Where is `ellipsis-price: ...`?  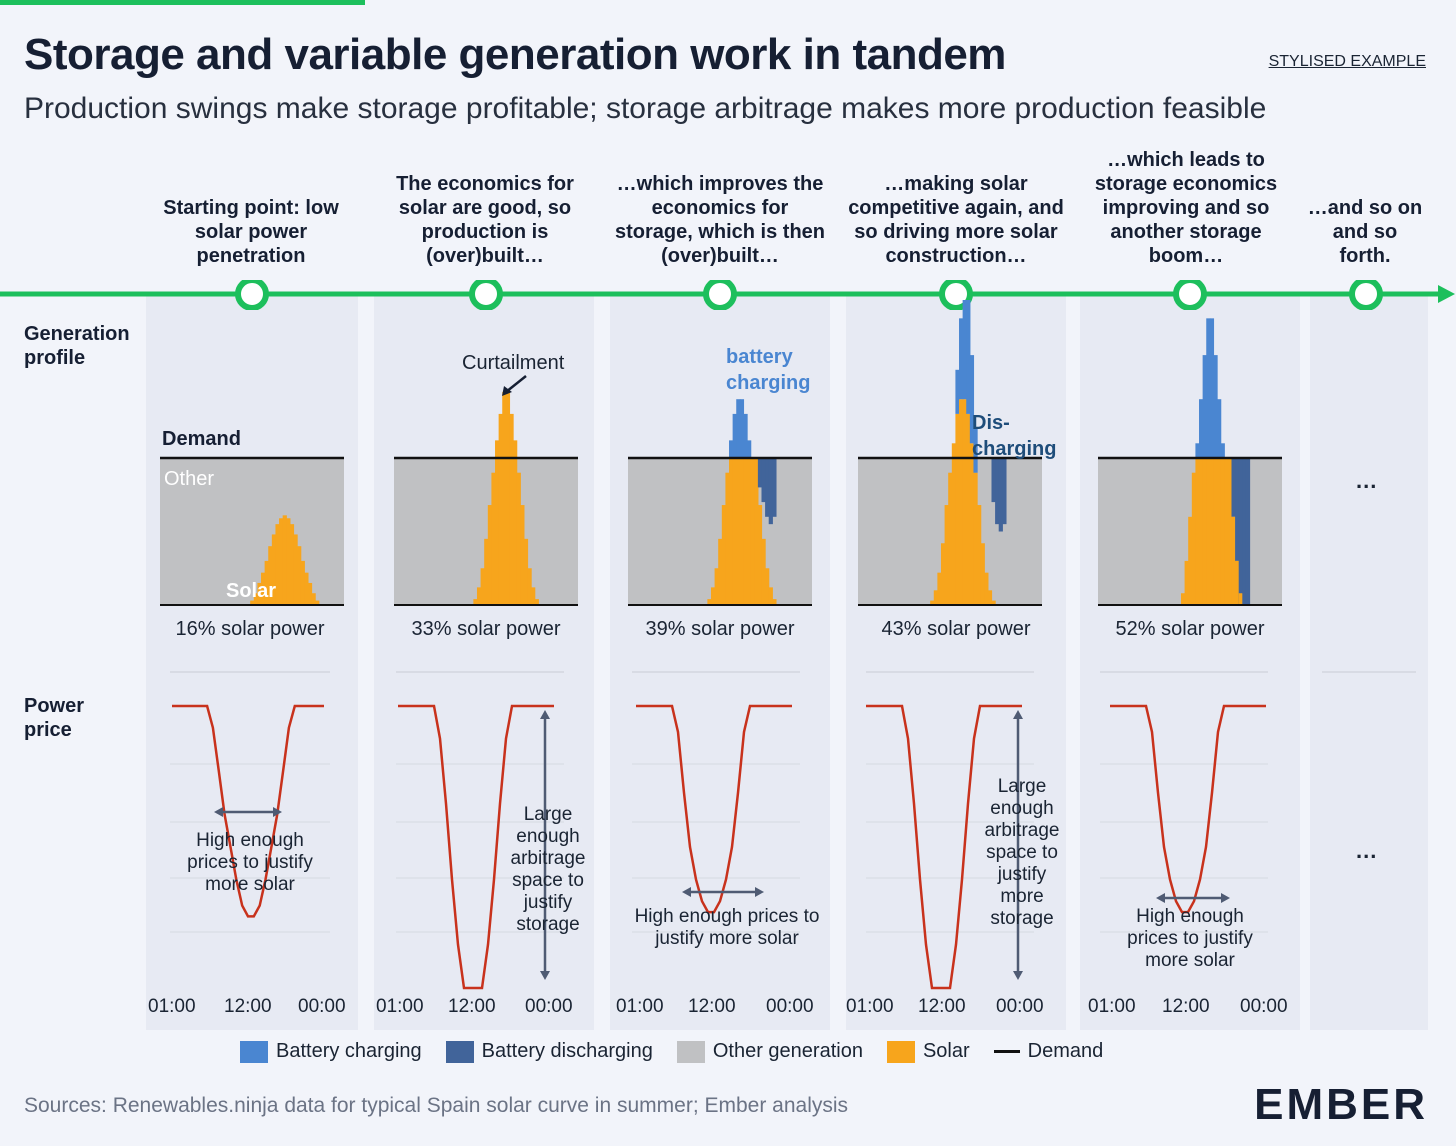
ellipsis-price: ... is located at coordinates (1367, 850).